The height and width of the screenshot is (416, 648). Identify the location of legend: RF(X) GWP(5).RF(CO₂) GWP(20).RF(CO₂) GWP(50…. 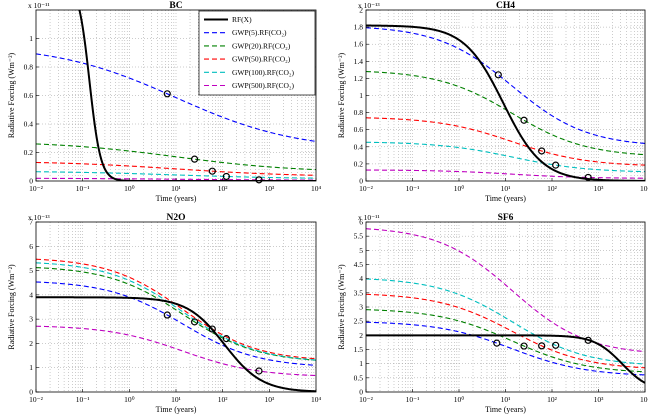
(257, 53).